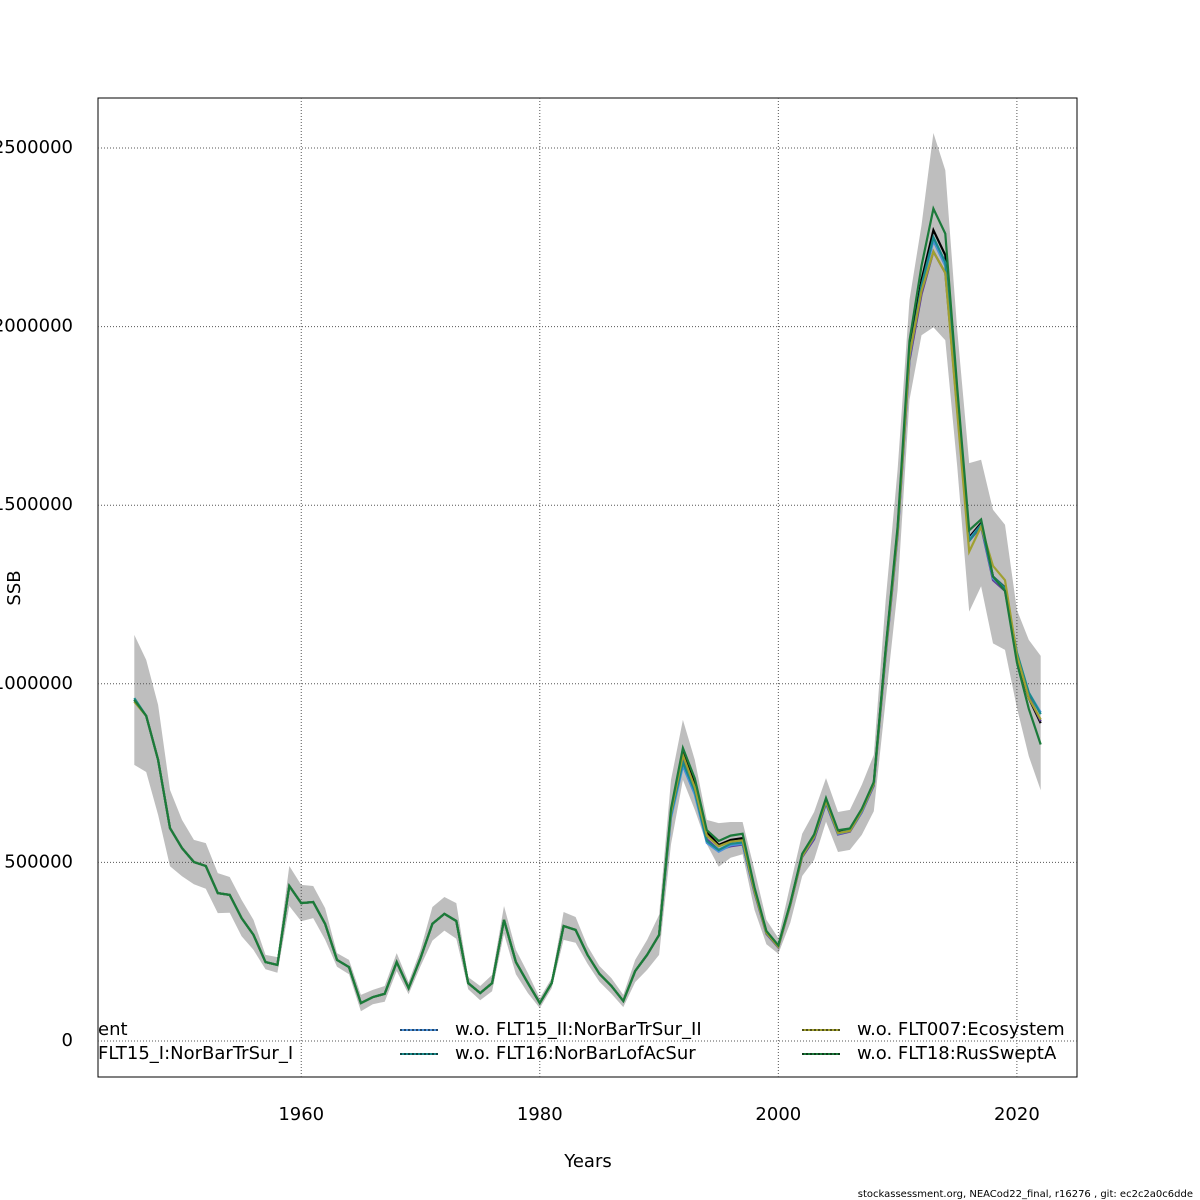 The height and width of the screenshot is (1200, 1200). Describe the element at coordinates (36, 683) in the screenshot. I see `y-tick-label: 1000000` at that location.